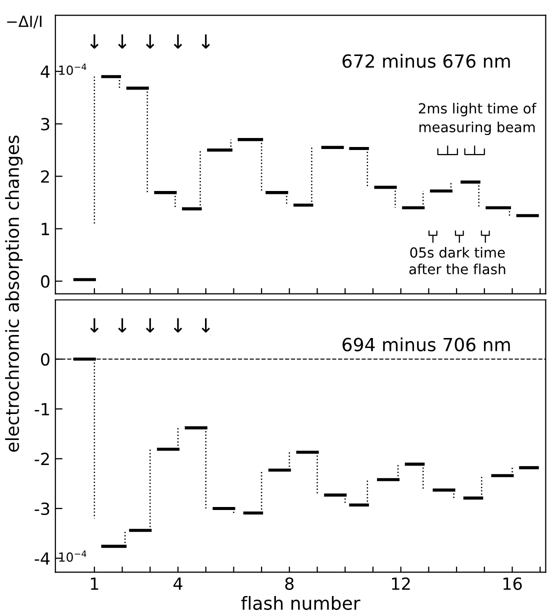 This screenshot has height=612, width=554. What do you see at coordinates (45, 229) in the screenshot?
I see `y-tick-label: 1` at bounding box center [45, 229].